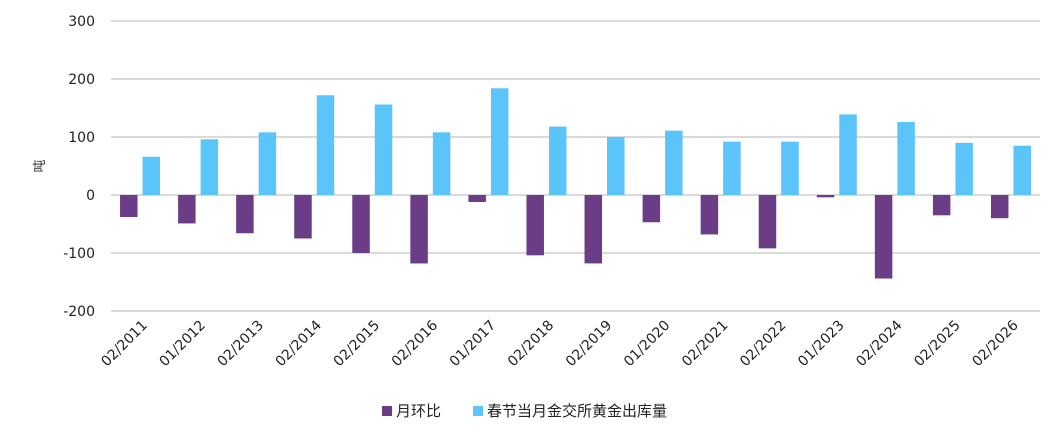 The height and width of the screenshot is (443, 1059). What do you see at coordinates (647, 344) in the screenshot?
I see `x-tick-label: 01/2020` at bounding box center [647, 344].